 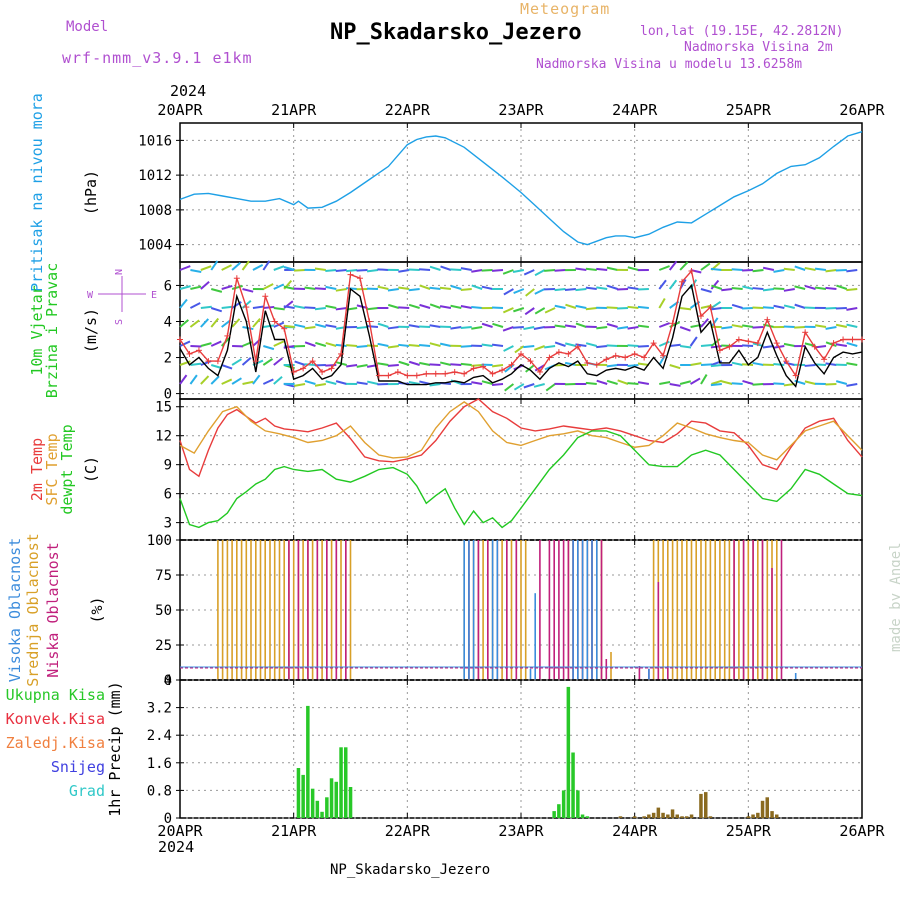 What do you see at coordinates (91, 192) in the screenshot?
I see `pressure-ylabel: (hPa)` at bounding box center [91, 192].